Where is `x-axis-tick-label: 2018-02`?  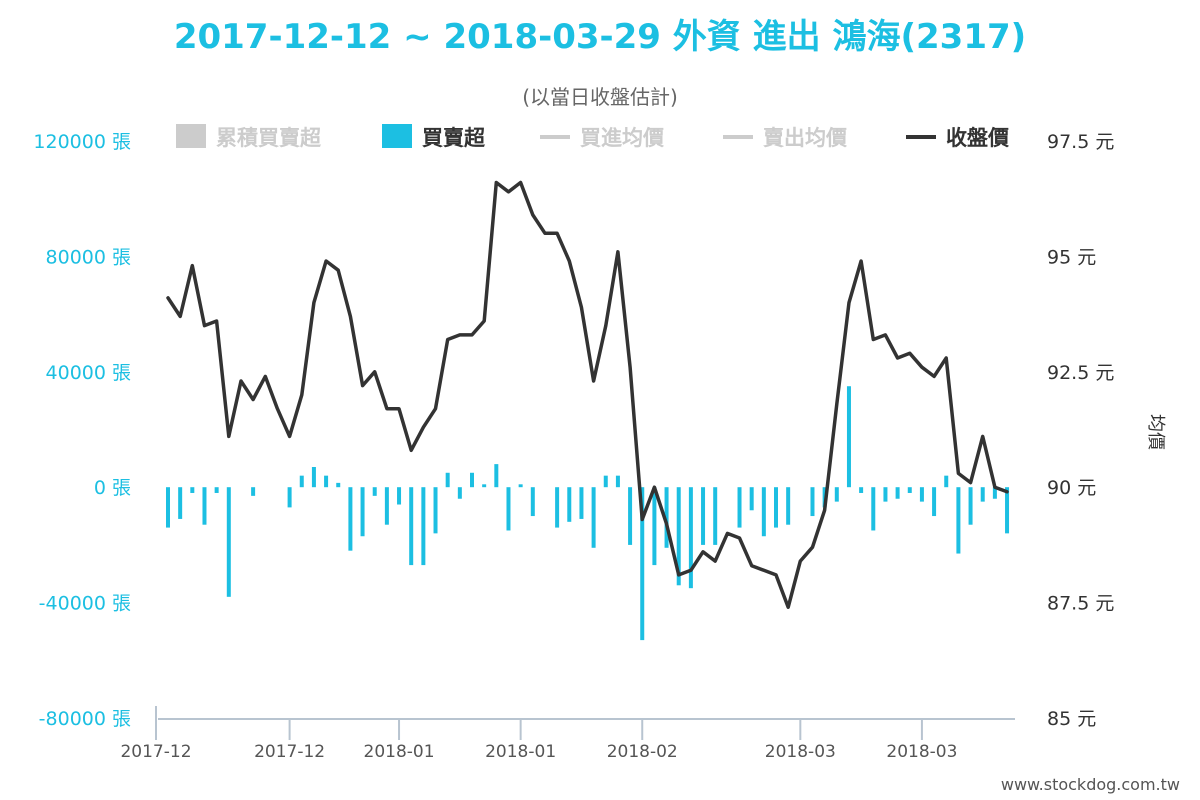
x-axis-tick-label: 2018-02 is located at coordinates (642, 752).